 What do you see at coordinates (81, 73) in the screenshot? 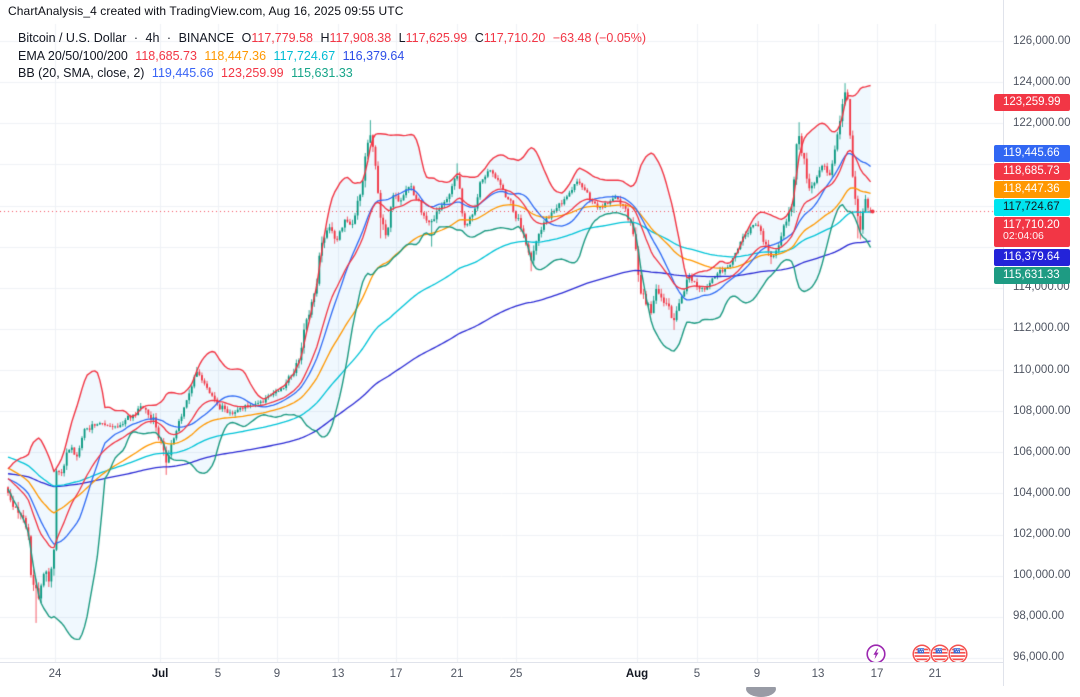
I see `bb-label: BB (20, SMA, close, 2)` at bounding box center [81, 73].